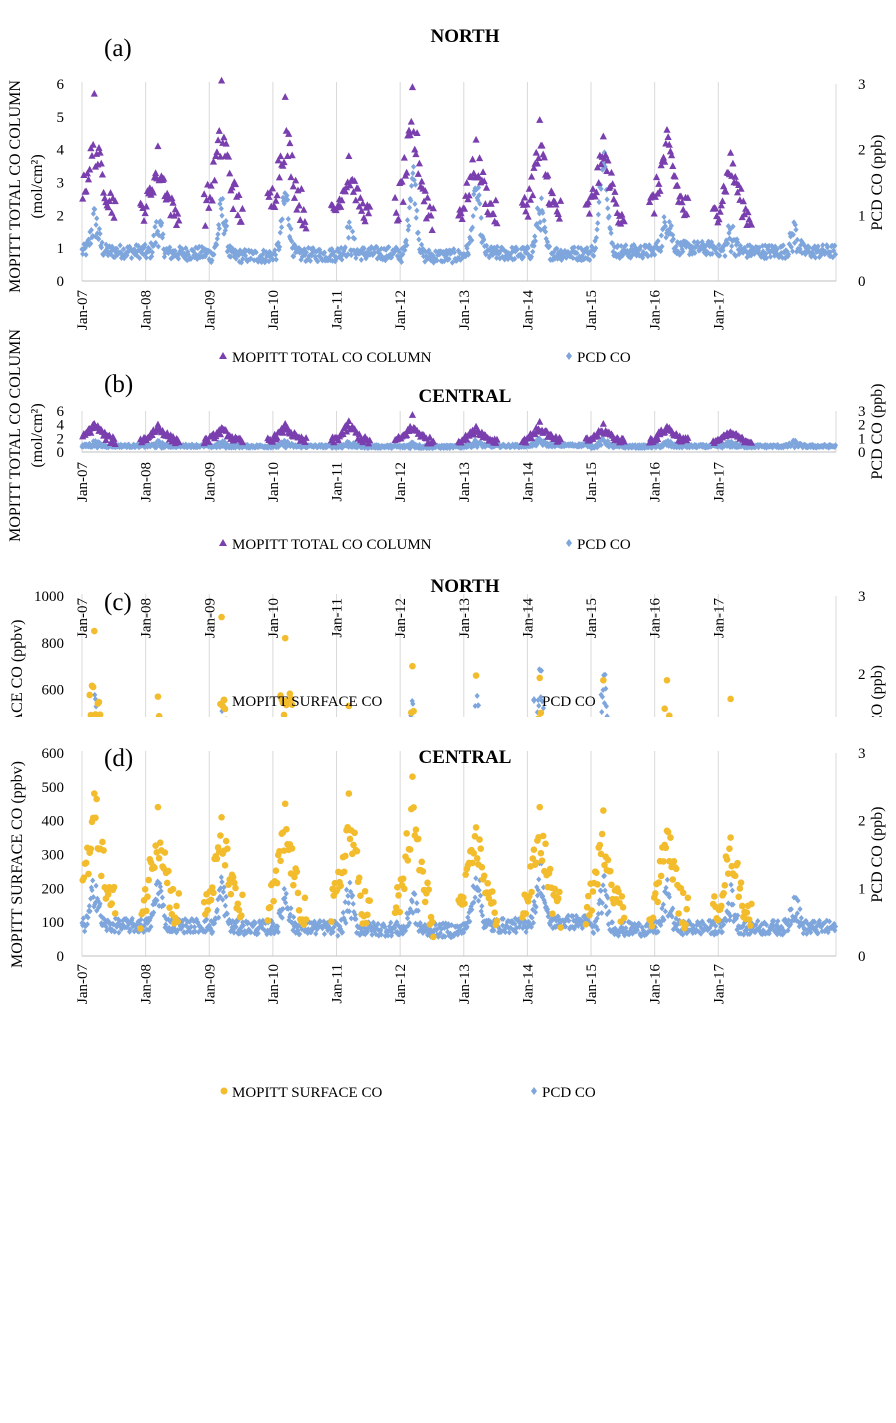 This screenshot has height=1423, width=896. Describe the element at coordinates (464, 586) in the screenshot. I see `chart-title: NORTH` at that location.